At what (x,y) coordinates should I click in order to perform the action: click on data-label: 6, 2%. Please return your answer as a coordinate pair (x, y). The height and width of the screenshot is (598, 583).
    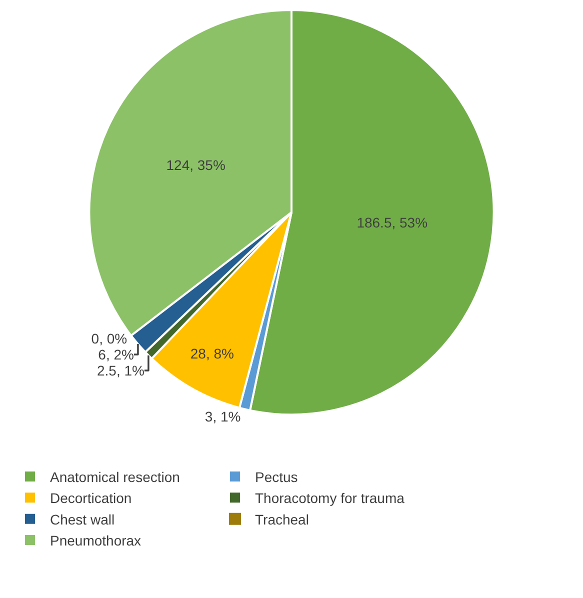
    Looking at the image, I should click on (116, 354).